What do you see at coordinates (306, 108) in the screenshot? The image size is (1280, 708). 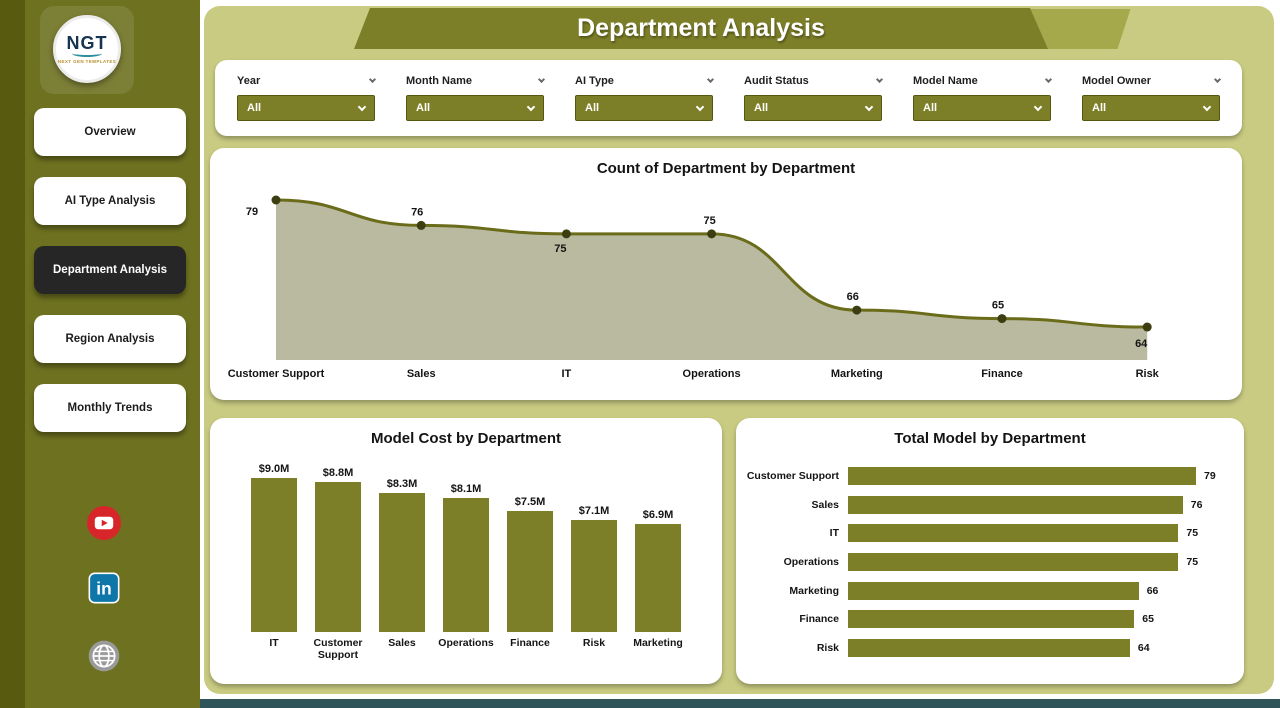 I see `filter-dropdown-year: All` at bounding box center [306, 108].